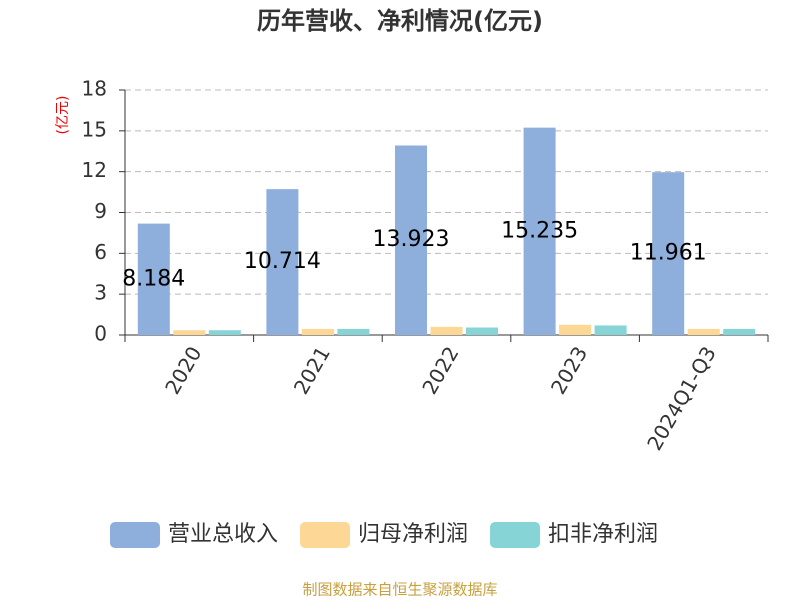 The image size is (800, 604). Describe the element at coordinates (223, 534) in the screenshot. I see `legend-label: 营业总收入` at that location.